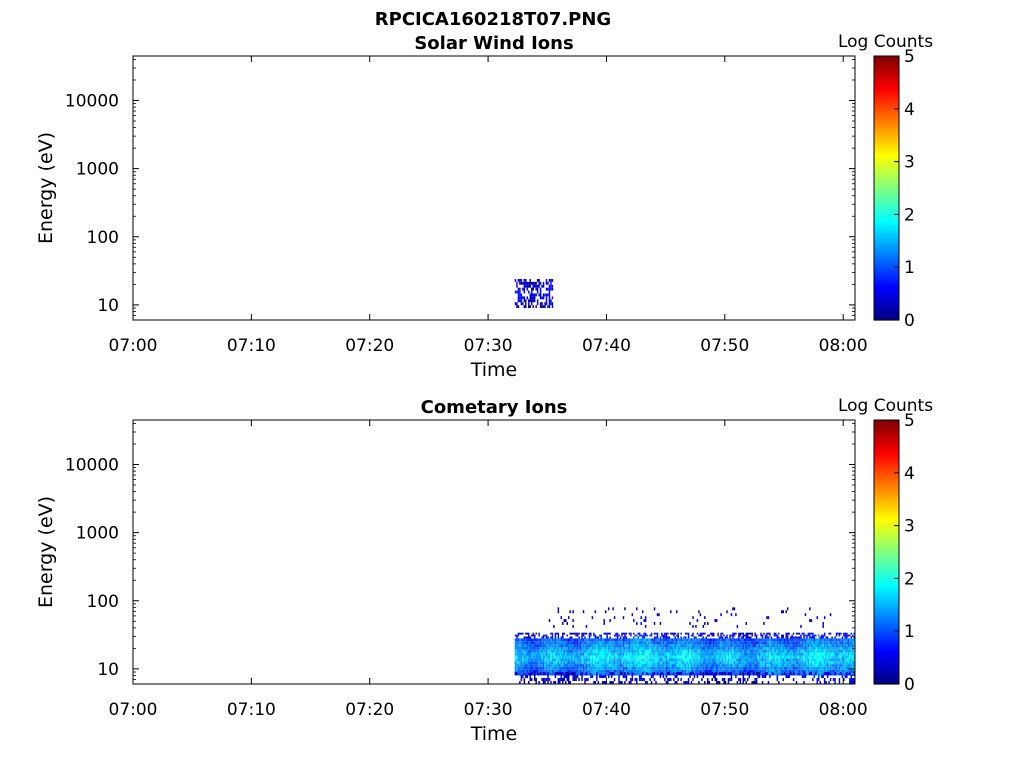 This screenshot has width=1024, height=772. Describe the element at coordinates (606, 710) in the screenshot. I see `x-tick-label-07-40: 07:40` at that location.